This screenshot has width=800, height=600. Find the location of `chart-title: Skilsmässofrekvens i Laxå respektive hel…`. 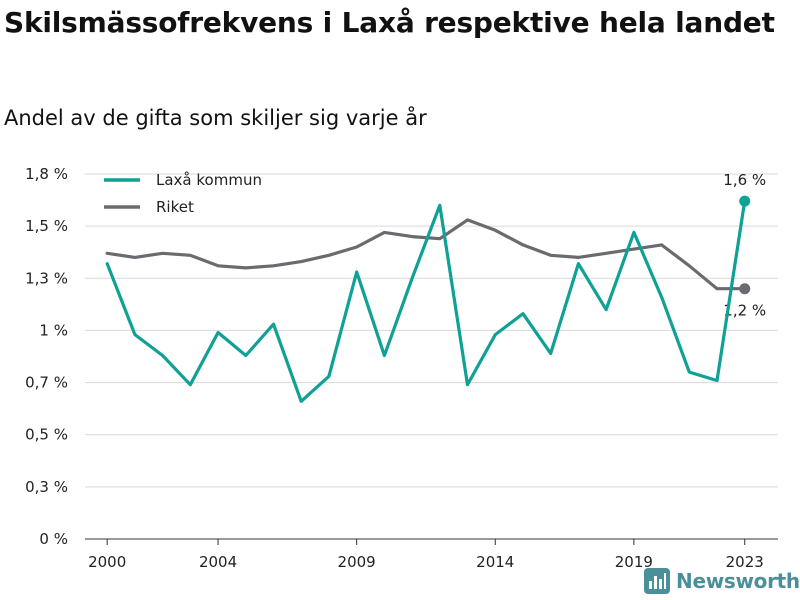

chart-title: Skilsmässofrekvens i Laxå respektive hel… is located at coordinates (389, 22).